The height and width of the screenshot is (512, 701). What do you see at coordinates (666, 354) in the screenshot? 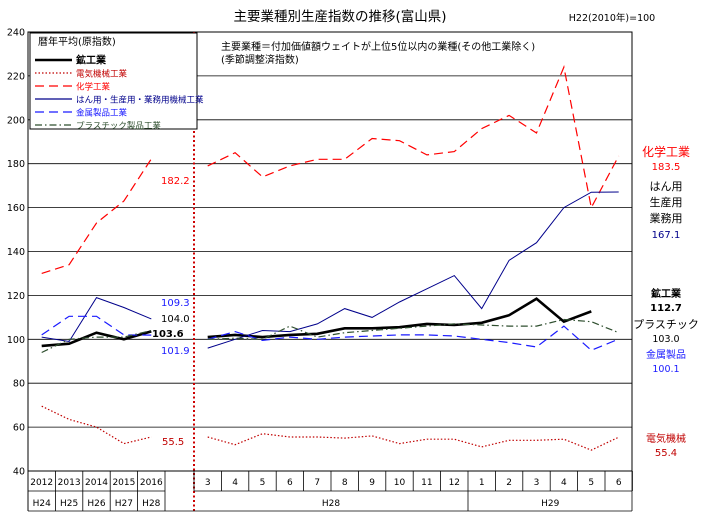
I see `right-series-name-metal: 金属製品` at bounding box center [666, 354].